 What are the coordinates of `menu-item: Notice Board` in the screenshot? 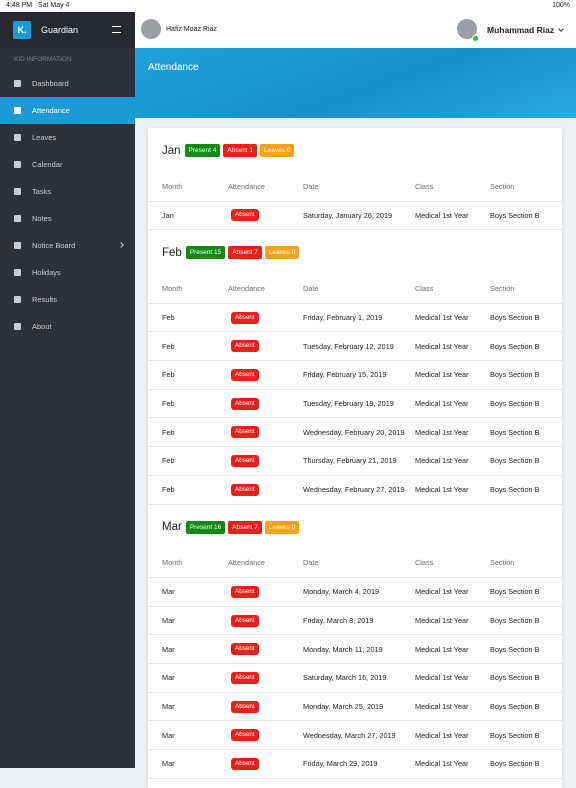 It's located at (67, 245).